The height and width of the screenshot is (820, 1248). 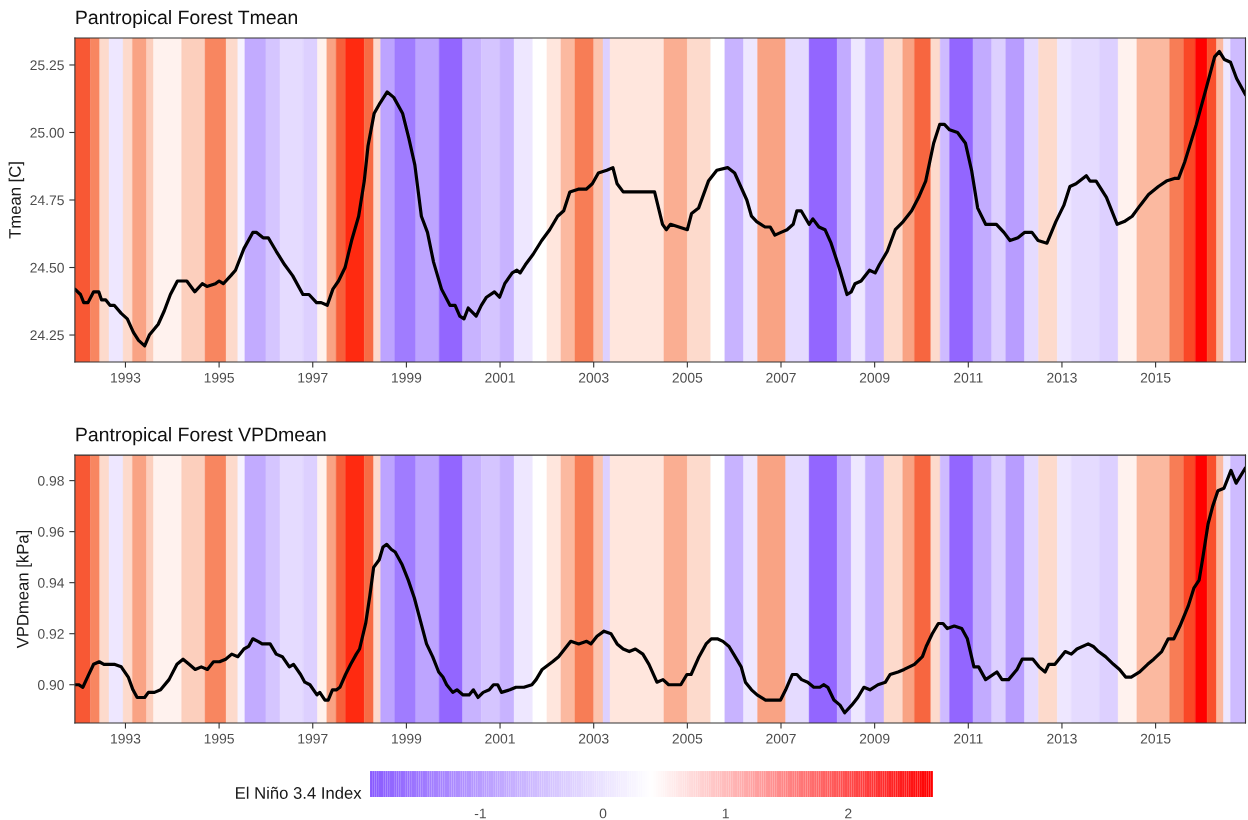 What do you see at coordinates (51, 583) in the screenshot?
I see `y-tick-label: 0.94` at bounding box center [51, 583].